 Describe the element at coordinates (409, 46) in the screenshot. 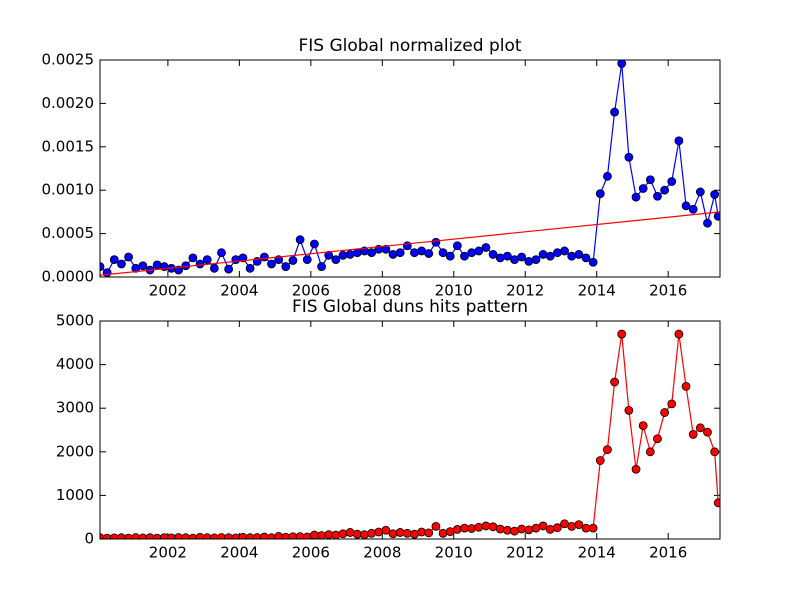

I see `chart-title: FIS Global normalized plot` at that location.